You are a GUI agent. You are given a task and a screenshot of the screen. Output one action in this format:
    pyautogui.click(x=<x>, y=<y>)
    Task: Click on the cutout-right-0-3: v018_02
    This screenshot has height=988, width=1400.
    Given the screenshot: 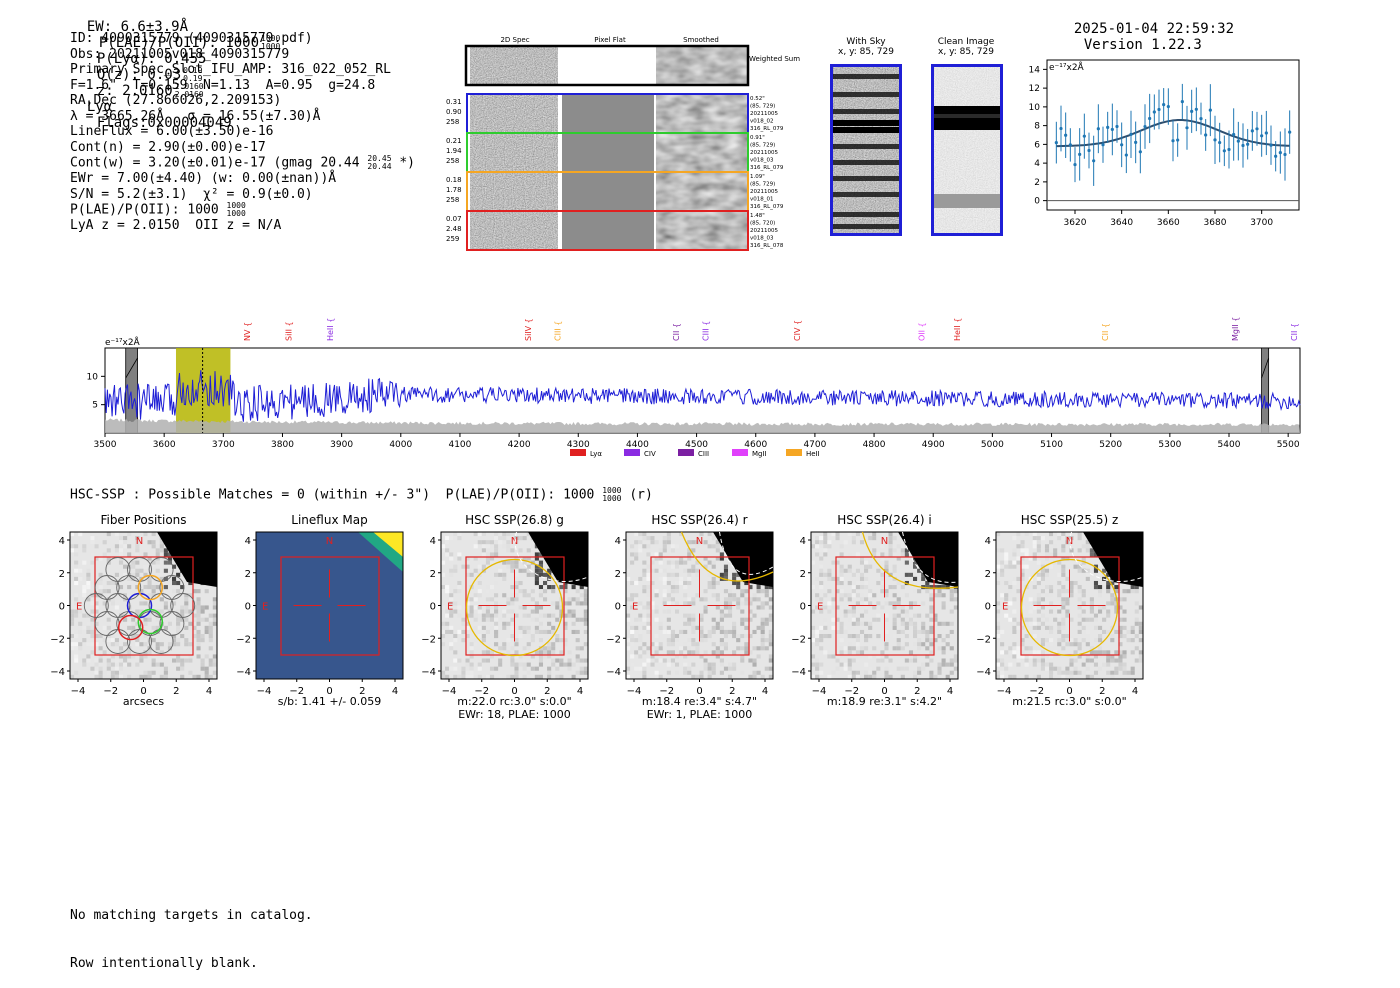 What is the action you would take?
    pyautogui.click(x=762, y=122)
    